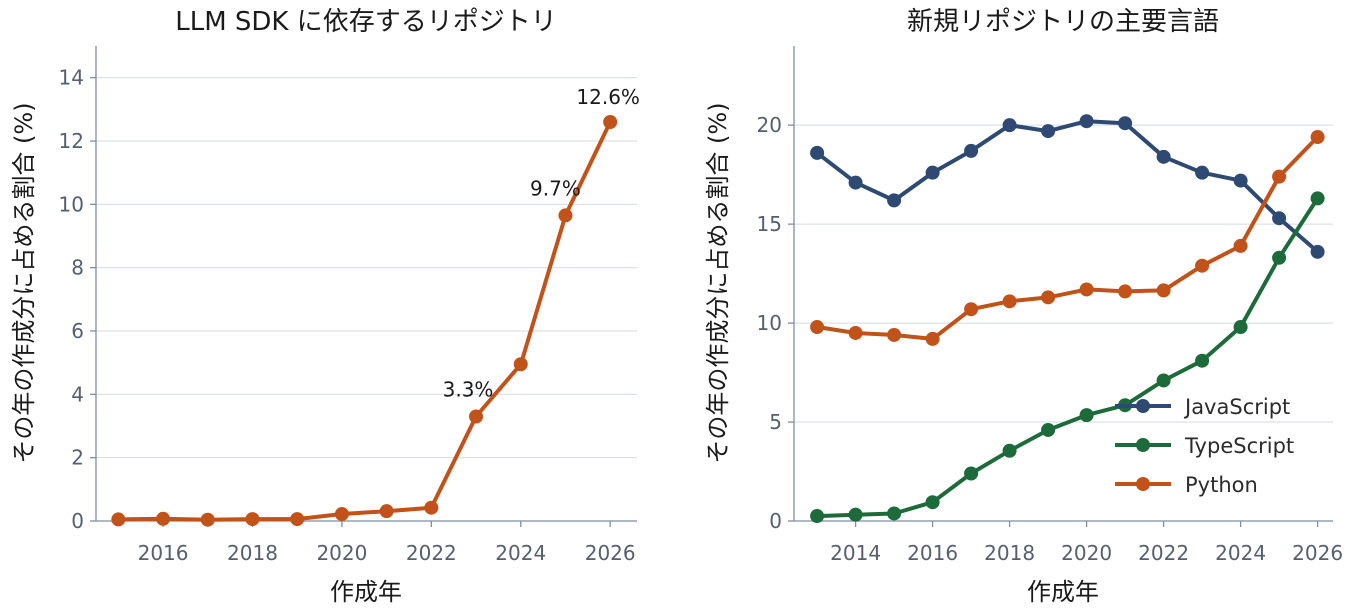 Image resolution: width=1345 pixels, height=608 pixels. I want to click on legend-label: JavaScript, so click(1236, 407).